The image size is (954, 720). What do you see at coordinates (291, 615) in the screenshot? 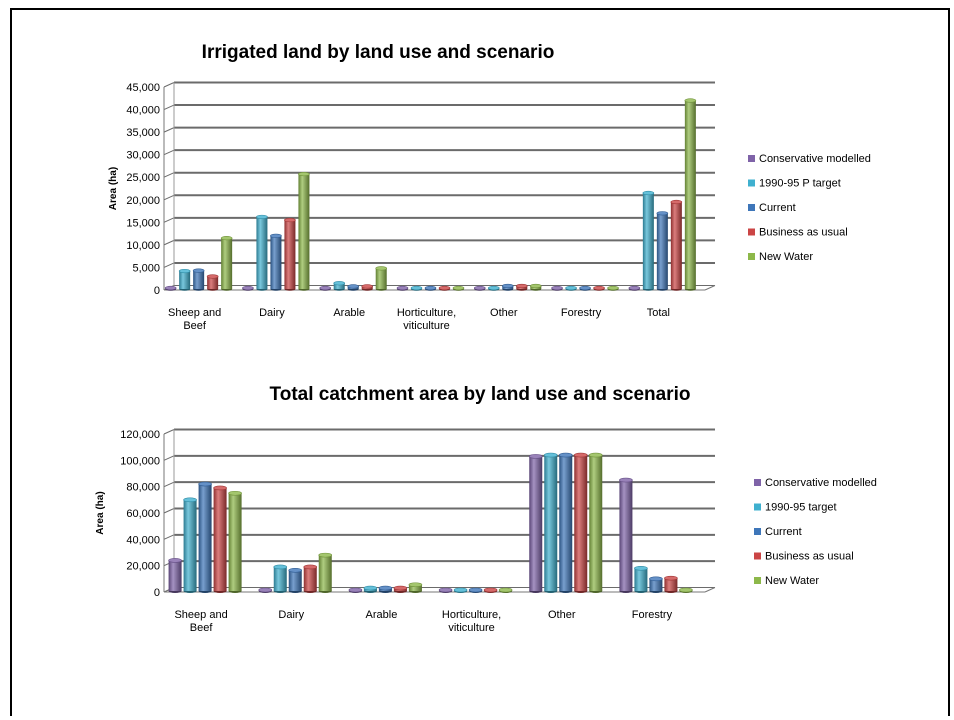
I see `category-label: Dairy` at bounding box center [291, 615].